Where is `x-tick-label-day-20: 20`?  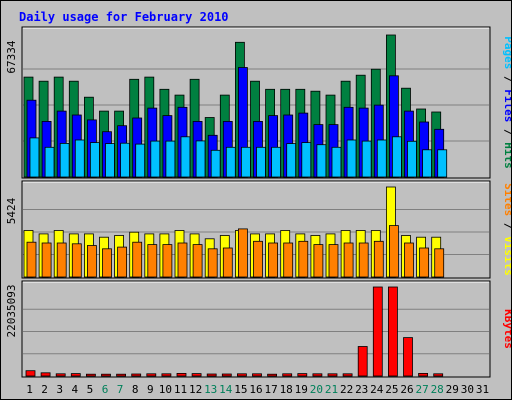 x-tick-label-day-20: 20 is located at coordinates (316, 389).